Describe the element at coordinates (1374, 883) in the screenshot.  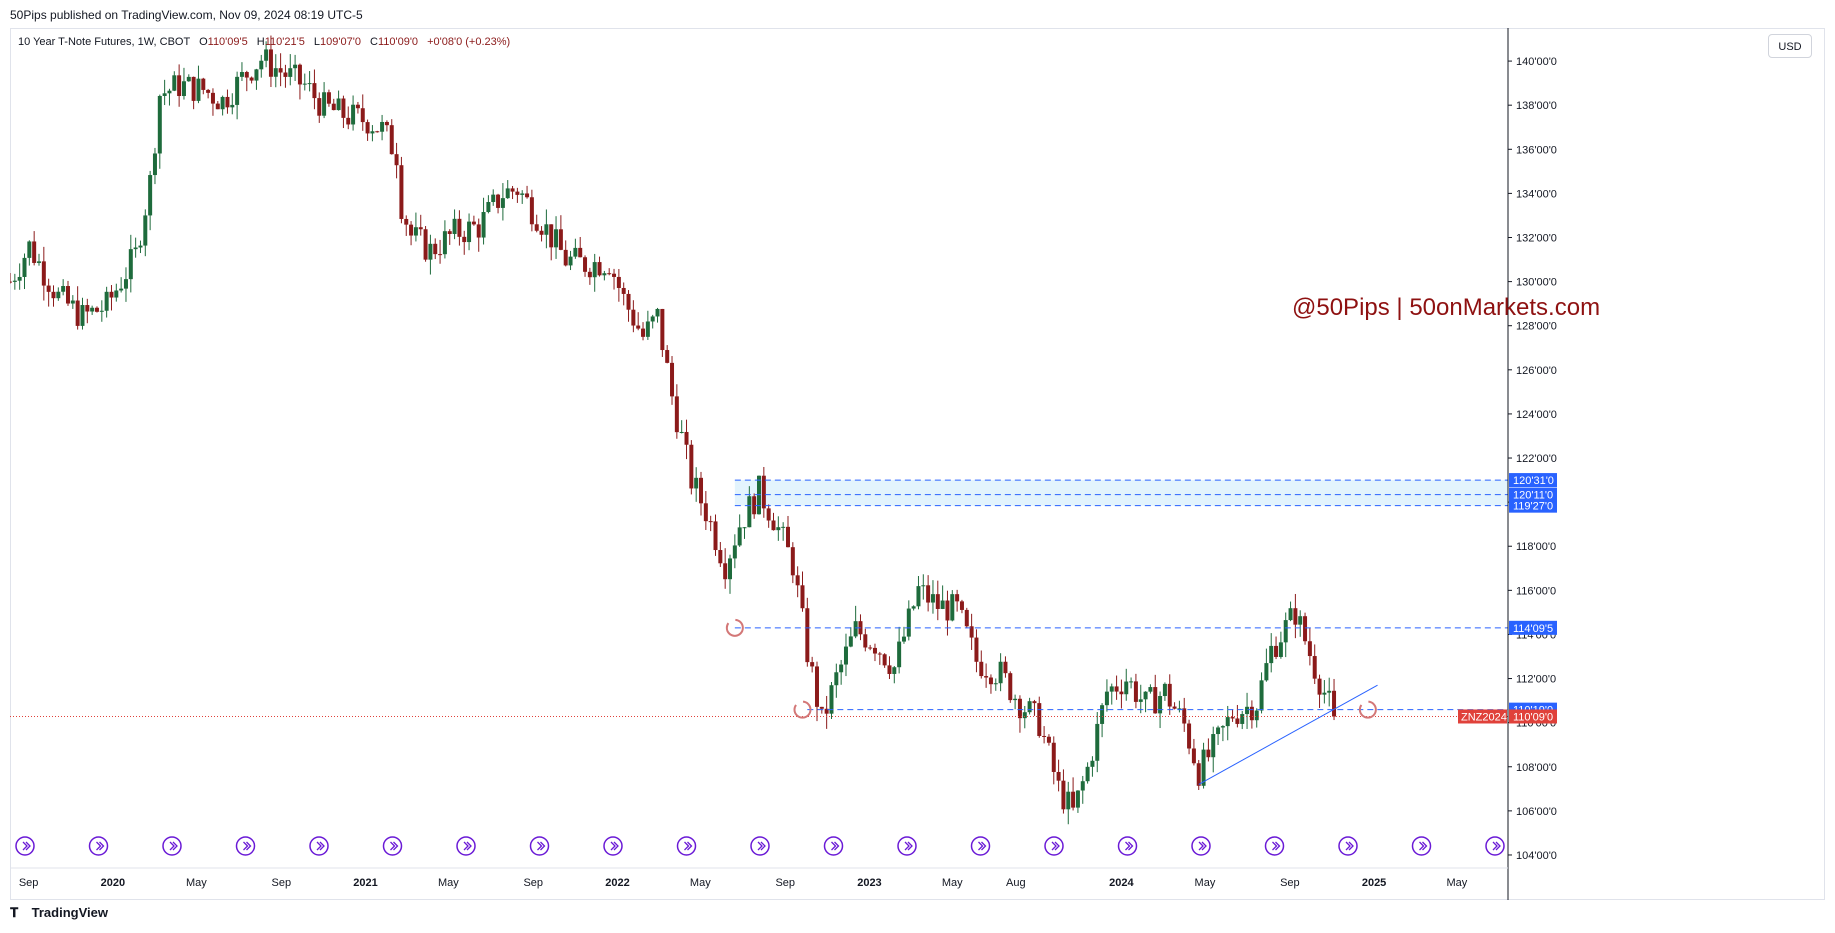
I see `time-tick-label: 2025` at that location.